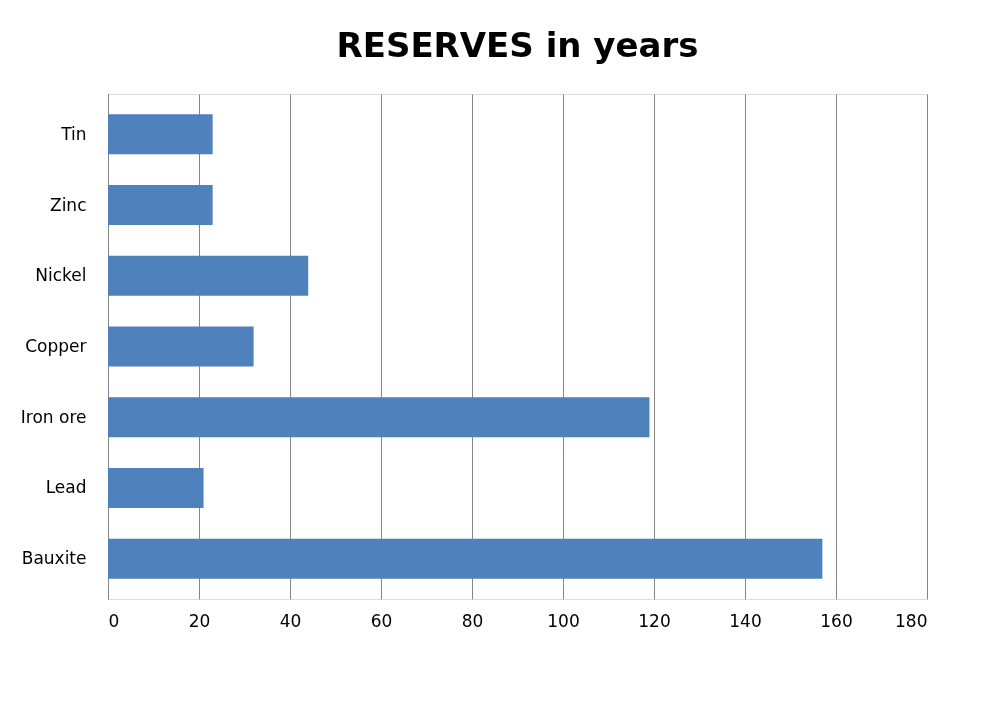 The image size is (1005, 706). I want to click on y-tick-label: Lead, so click(66, 487).